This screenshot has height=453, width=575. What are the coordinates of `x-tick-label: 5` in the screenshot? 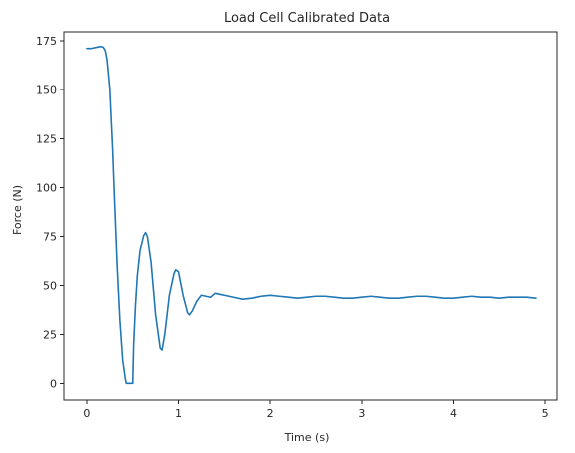 It's located at (545, 413).